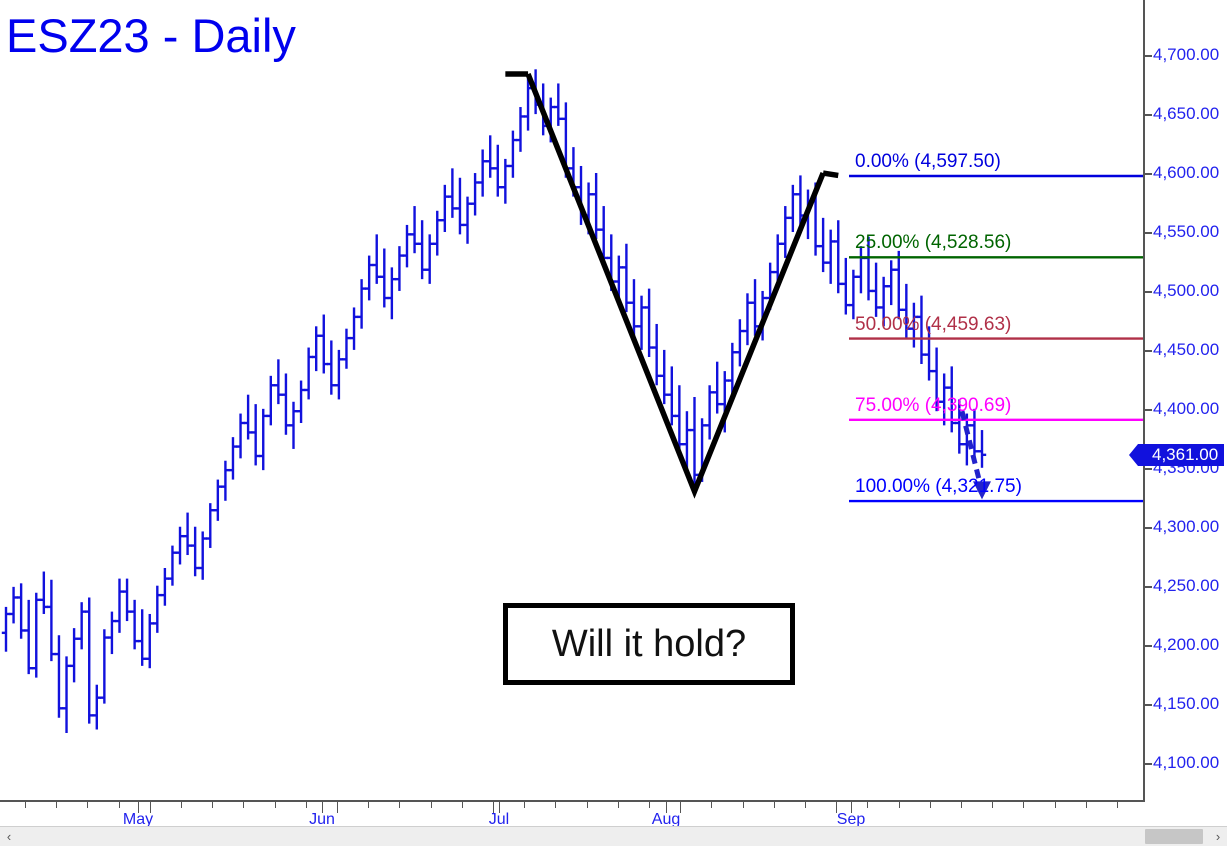 The width and height of the screenshot is (1227, 846). I want to click on price-axis-label: 4,150.00, so click(1186, 703).